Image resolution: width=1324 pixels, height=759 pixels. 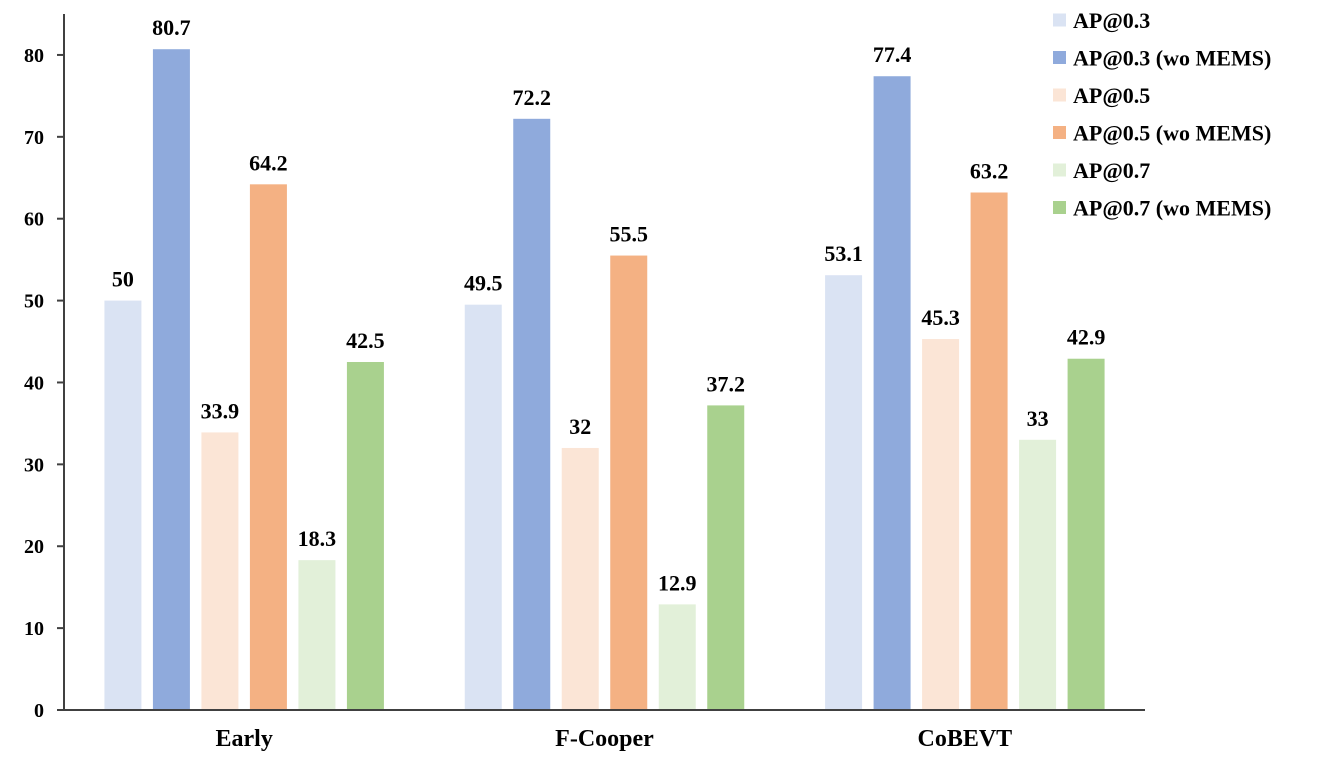 What do you see at coordinates (1172, 58) in the screenshot?
I see `legend-label: AP@0.3 (wo MEMS)` at bounding box center [1172, 58].